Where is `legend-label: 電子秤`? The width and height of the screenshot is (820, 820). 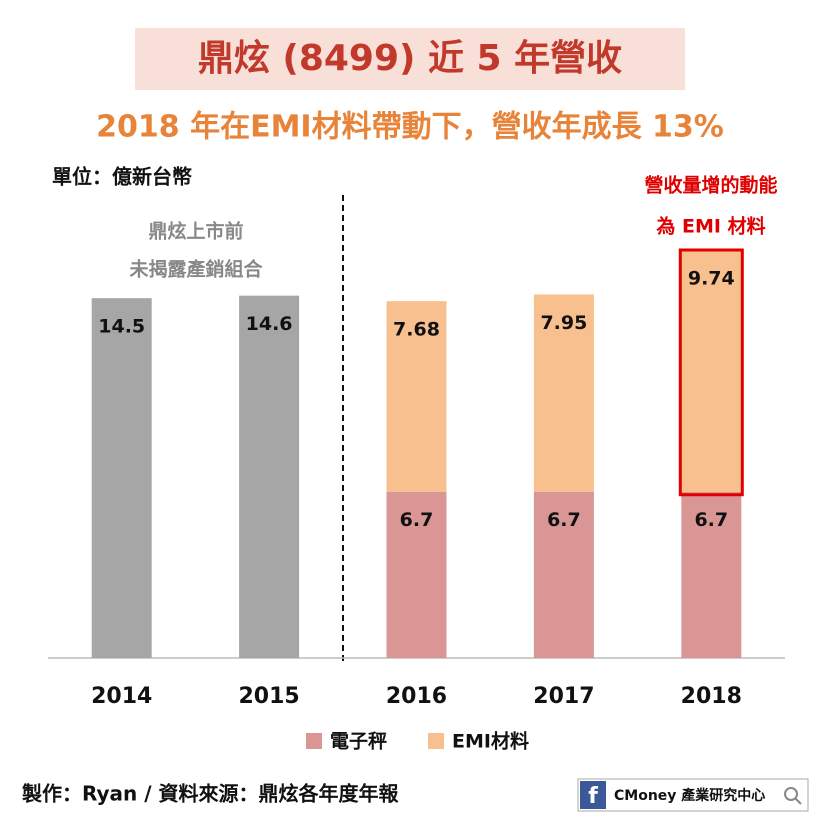
legend-label: 電子秤 is located at coordinates (358, 742).